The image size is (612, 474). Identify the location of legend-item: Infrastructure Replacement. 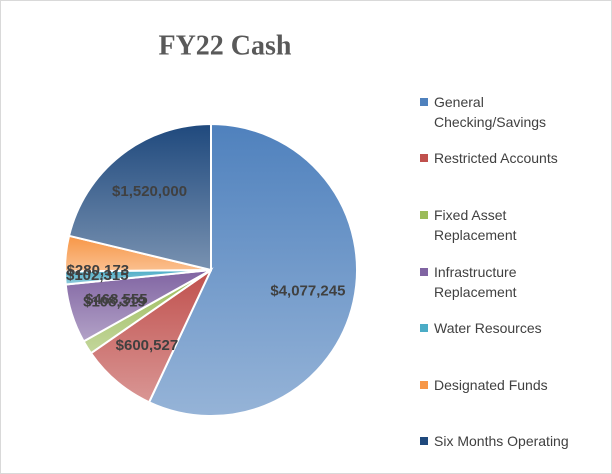
(500, 282).